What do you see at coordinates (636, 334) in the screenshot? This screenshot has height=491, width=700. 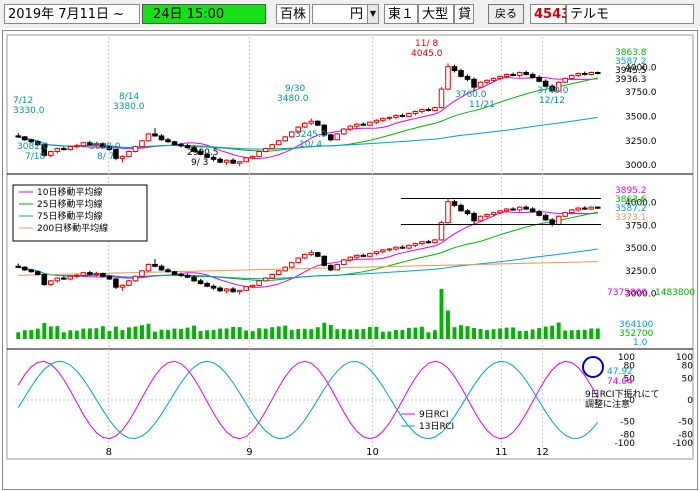 I see `volume-label: 352700` at bounding box center [636, 334].